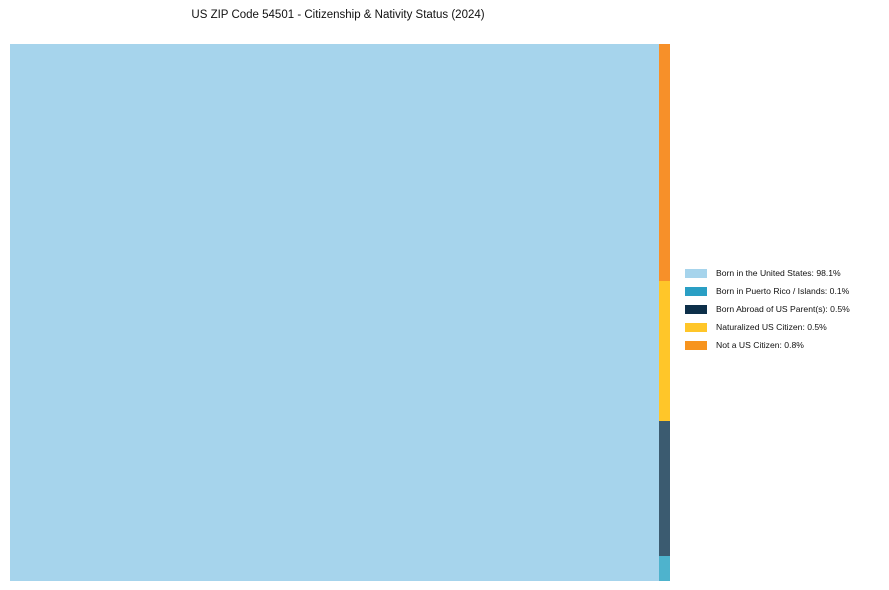  I want to click on treemap-tile-born-abroad-of-us-parents, so click(664, 488).